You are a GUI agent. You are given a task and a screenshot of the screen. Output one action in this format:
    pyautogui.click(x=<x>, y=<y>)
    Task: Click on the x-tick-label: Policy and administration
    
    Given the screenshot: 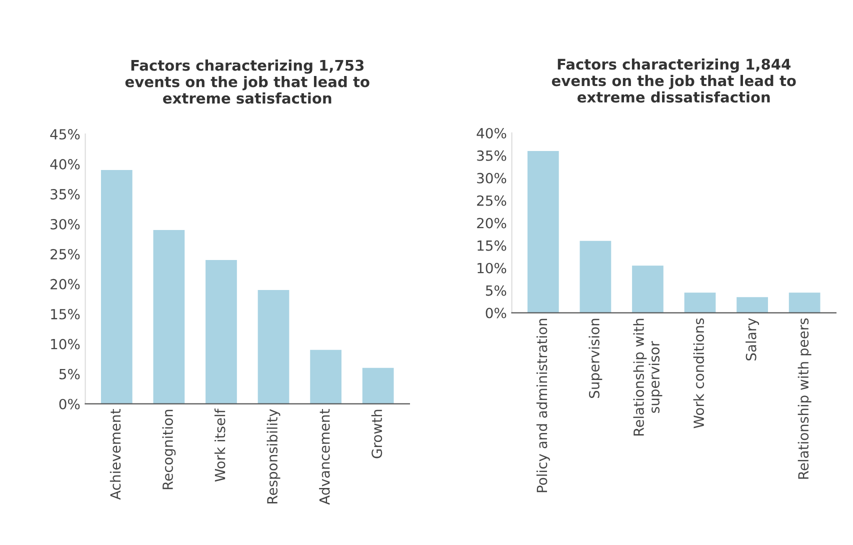 What is the action you would take?
    pyautogui.click(x=543, y=405)
    